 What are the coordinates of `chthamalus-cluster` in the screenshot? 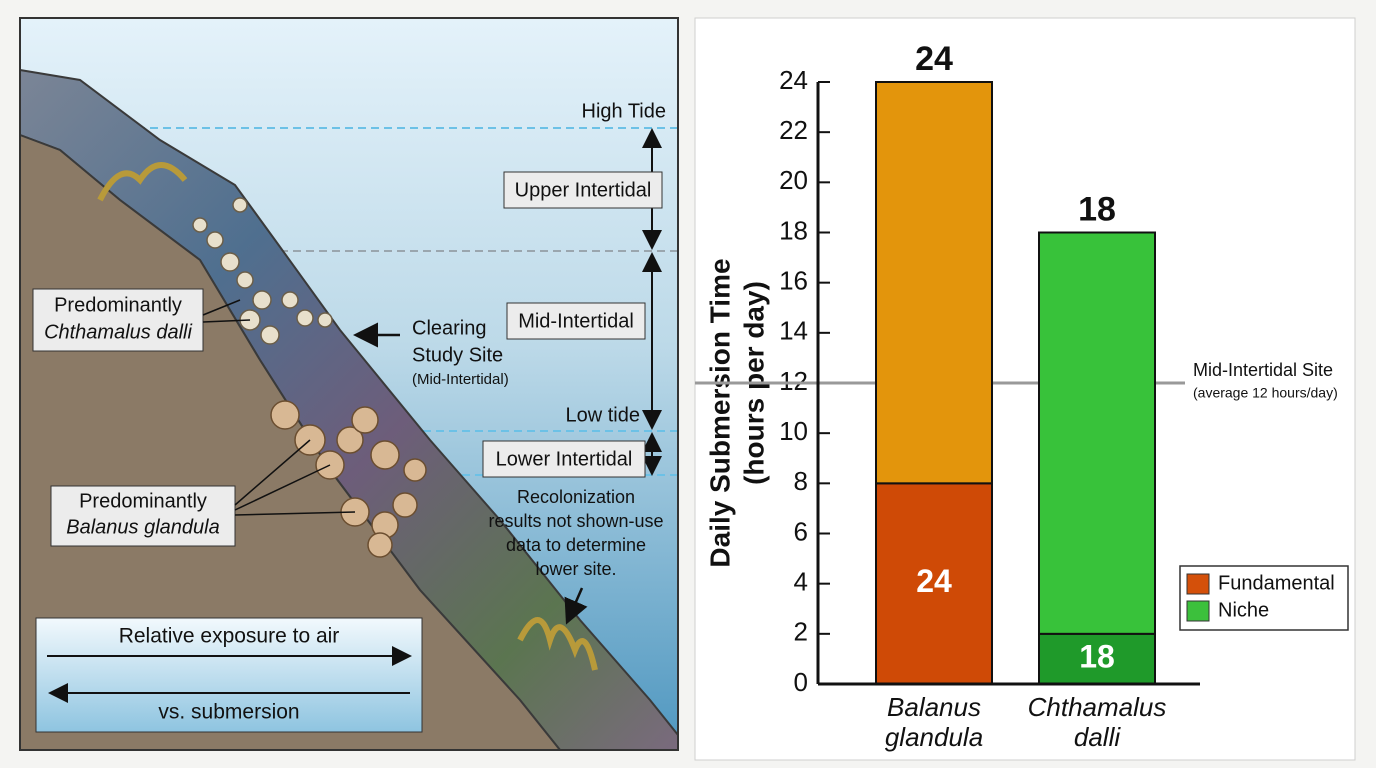 It's located at (262, 271).